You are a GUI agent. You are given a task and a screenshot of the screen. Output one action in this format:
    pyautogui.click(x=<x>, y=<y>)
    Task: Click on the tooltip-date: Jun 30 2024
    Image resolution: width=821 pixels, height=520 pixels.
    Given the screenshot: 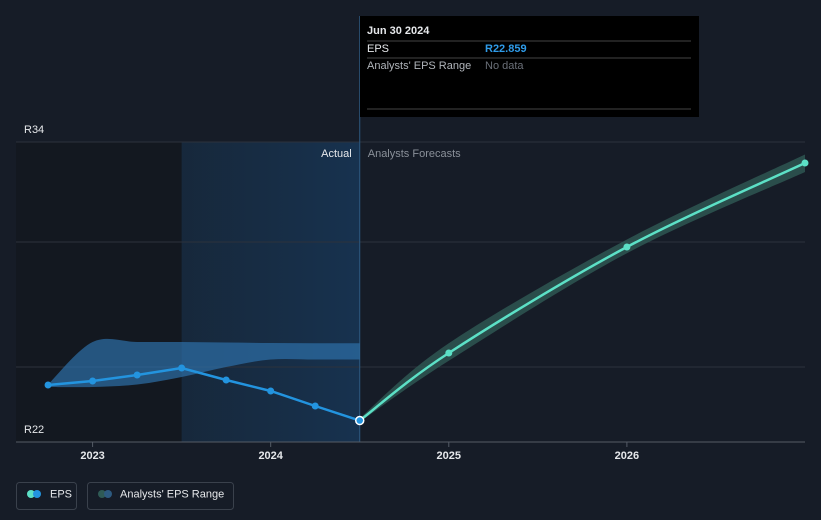 What is the action you would take?
    pyautogui.click(x=398, y=31)
    